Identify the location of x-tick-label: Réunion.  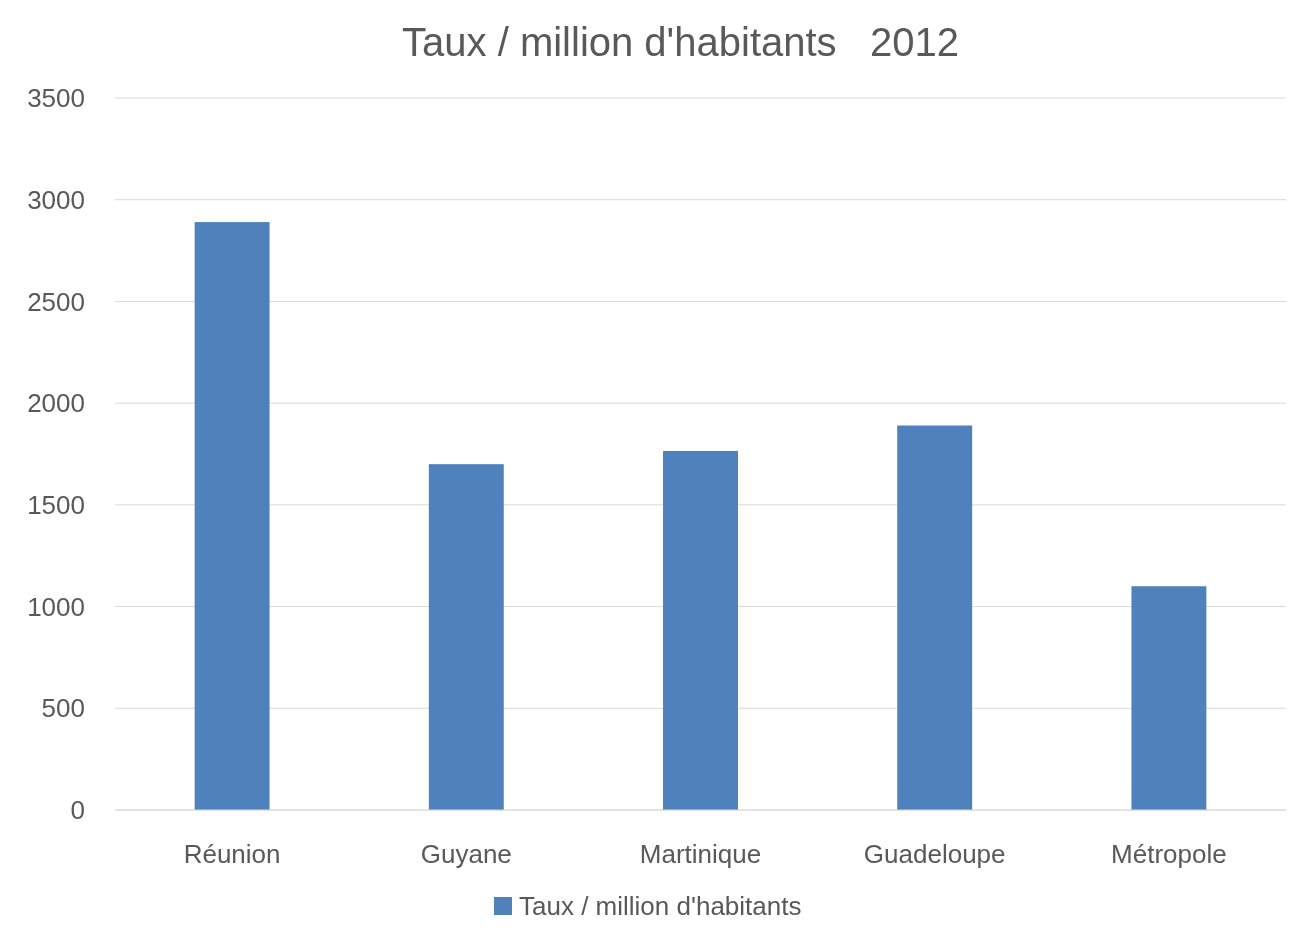
(232, 854).